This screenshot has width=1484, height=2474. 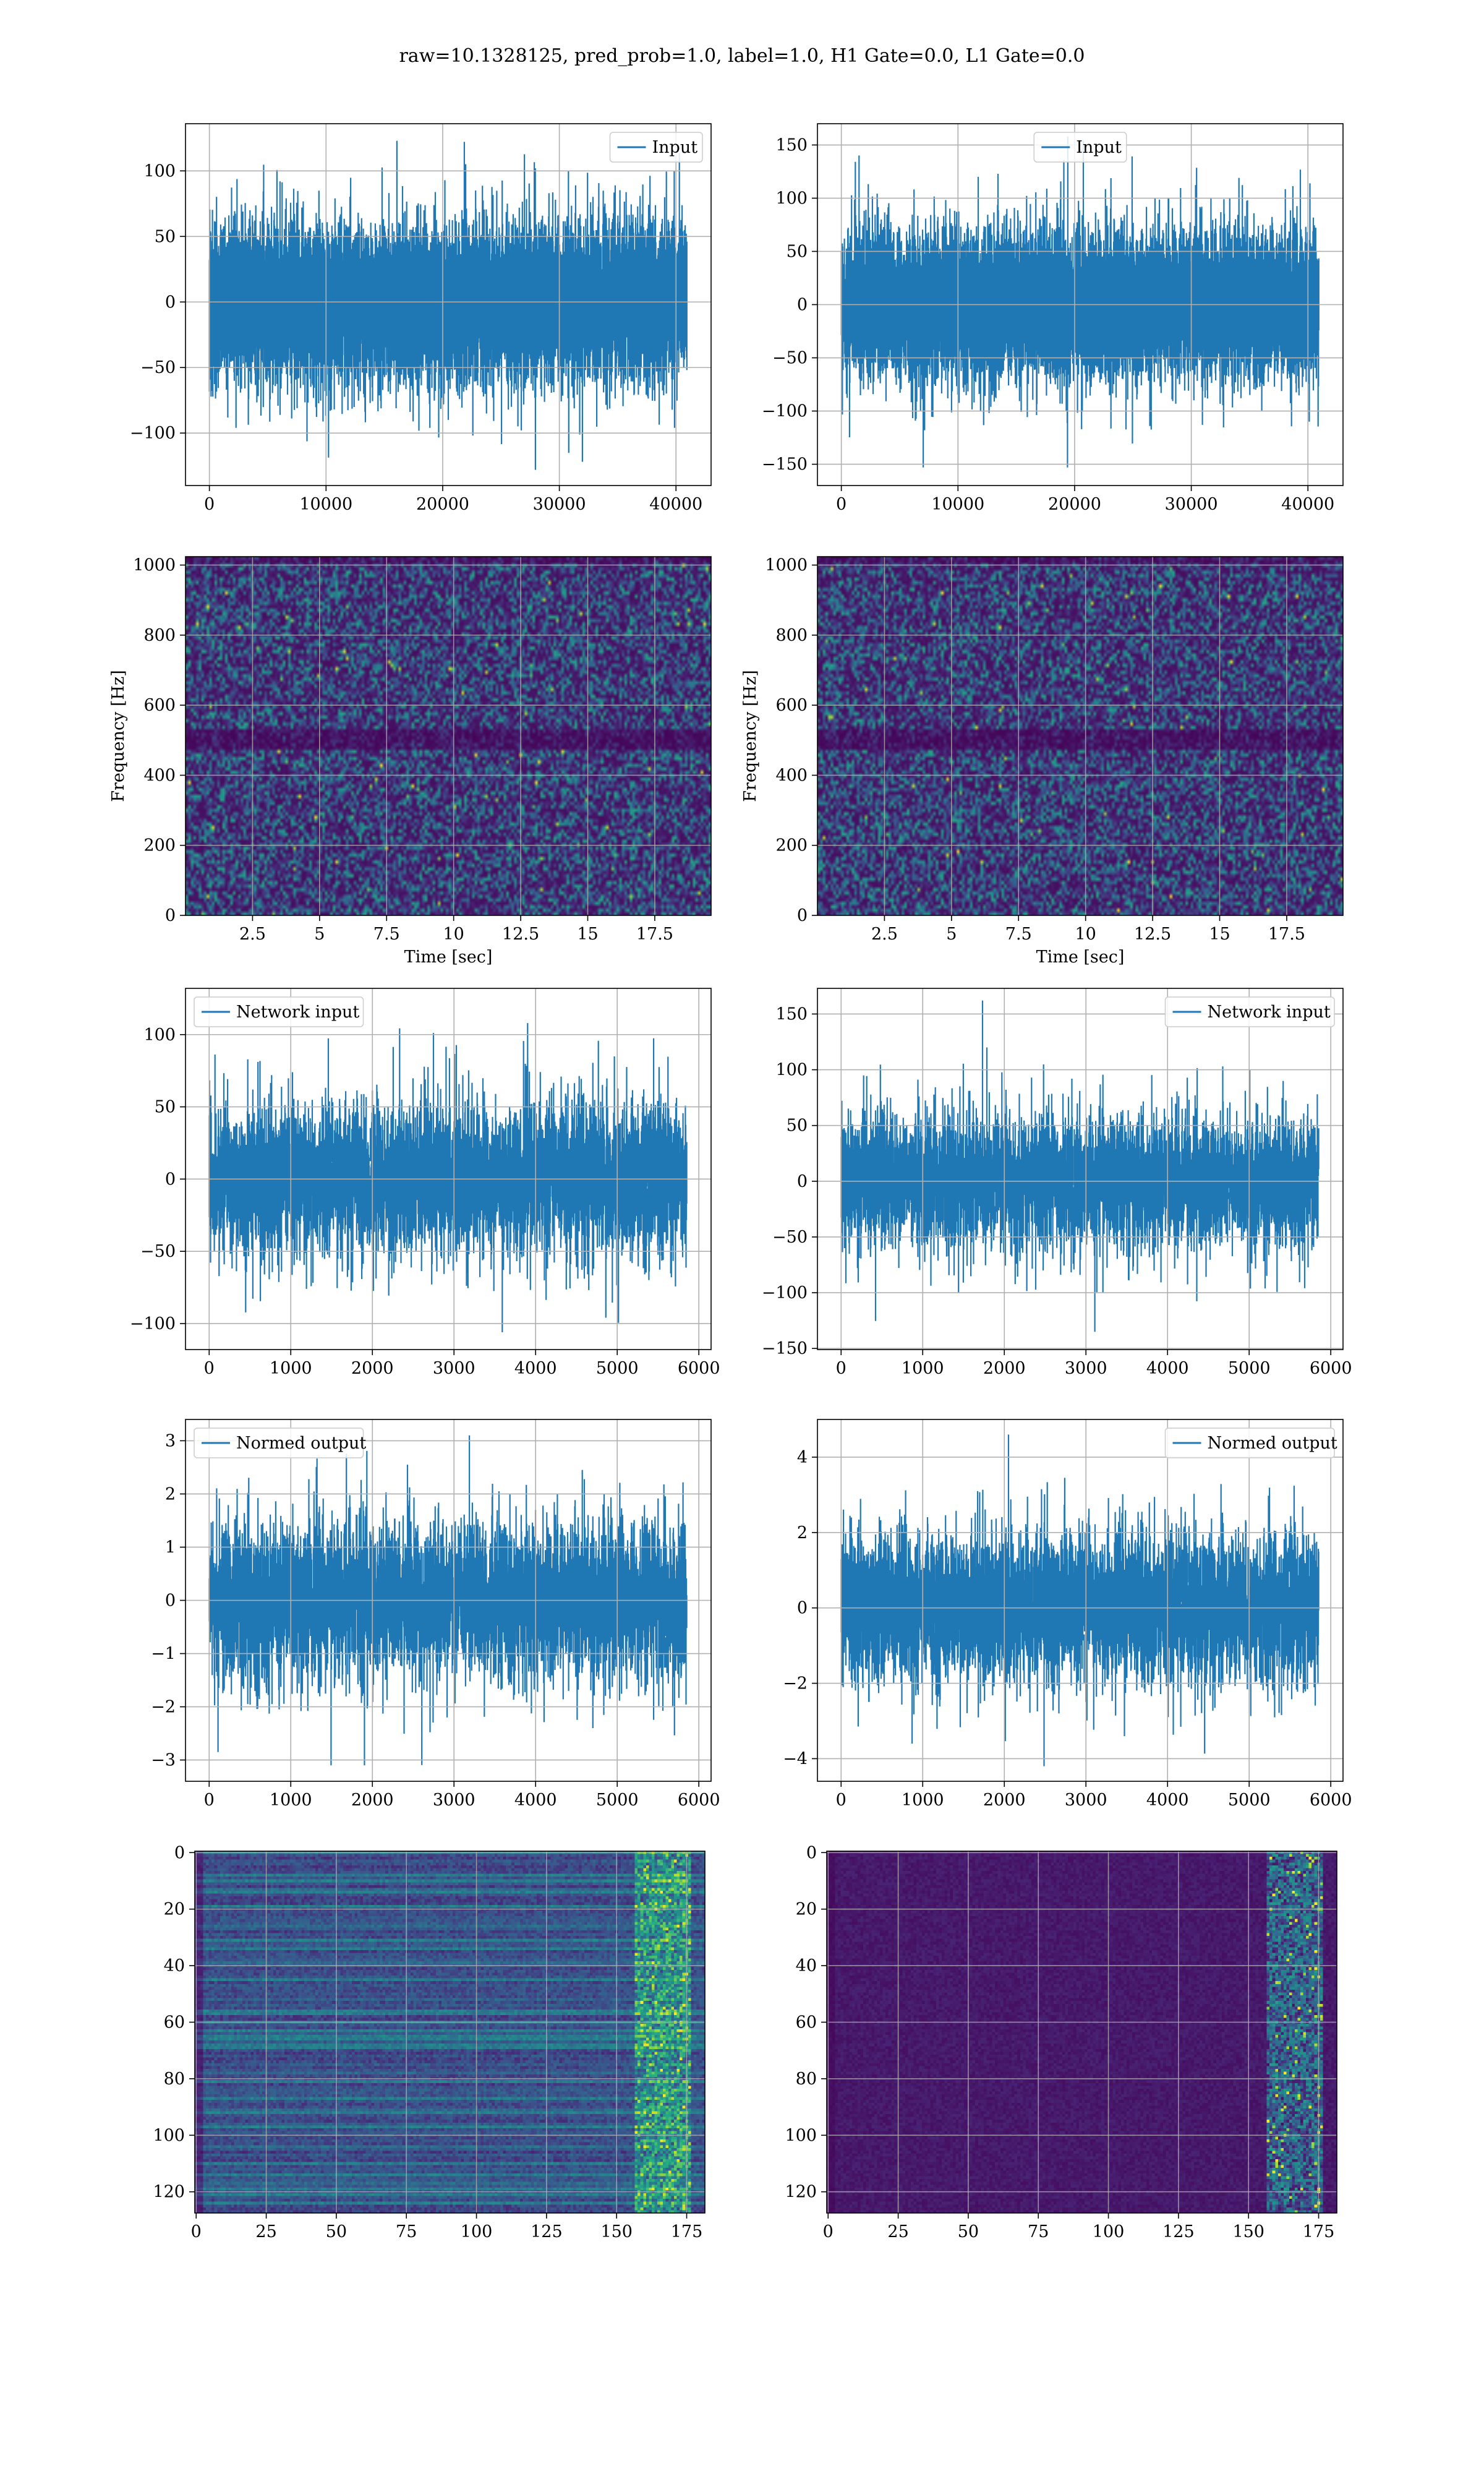 I want to click on x-tick-label: 100, so click(x=1109, y=2231).